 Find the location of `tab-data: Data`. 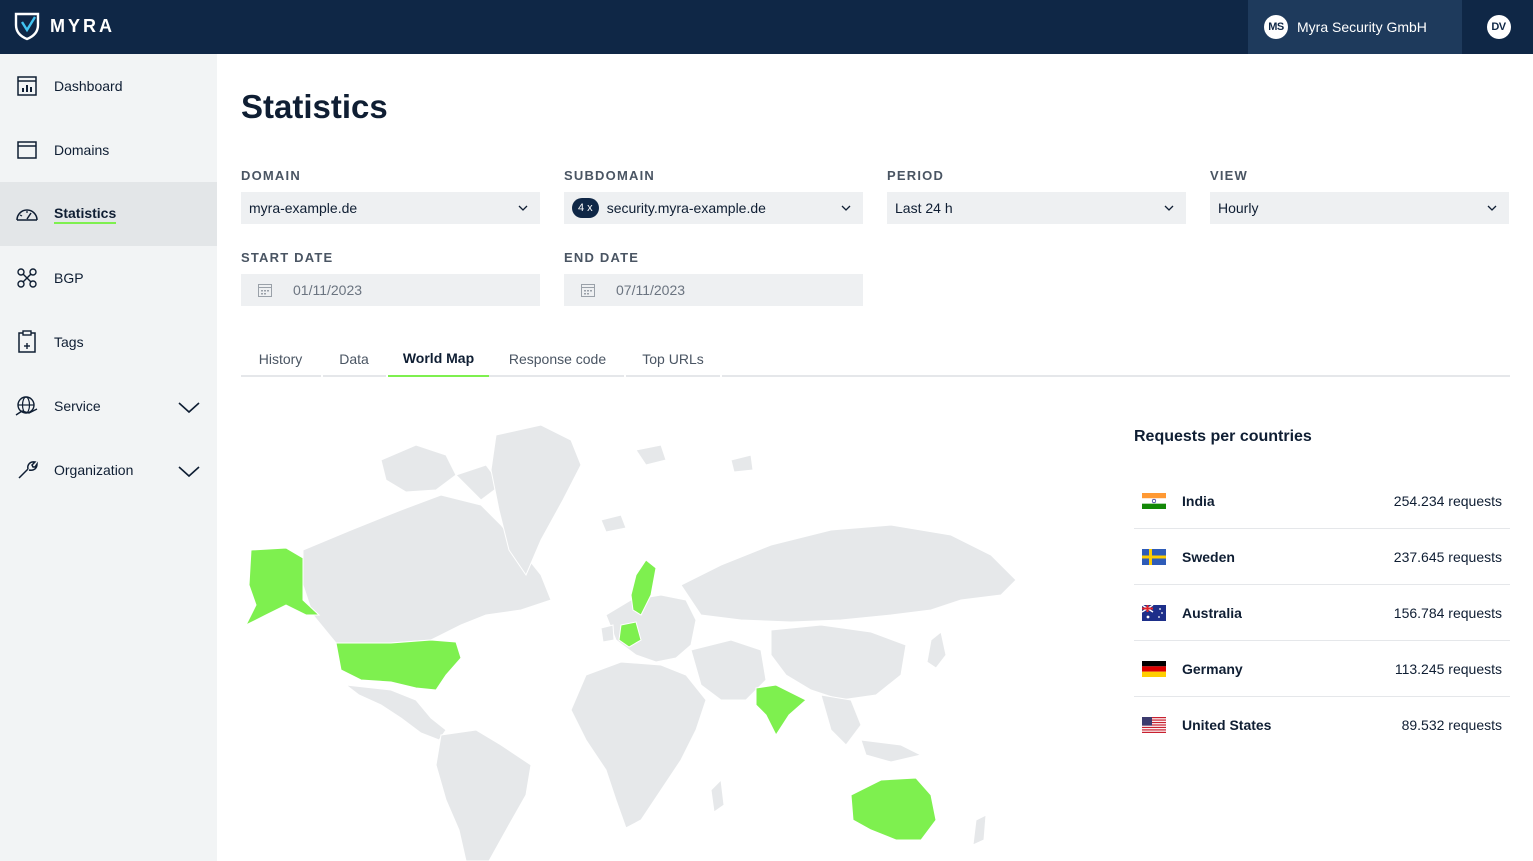

tab-data: Data is located at coordinates (354, 358).